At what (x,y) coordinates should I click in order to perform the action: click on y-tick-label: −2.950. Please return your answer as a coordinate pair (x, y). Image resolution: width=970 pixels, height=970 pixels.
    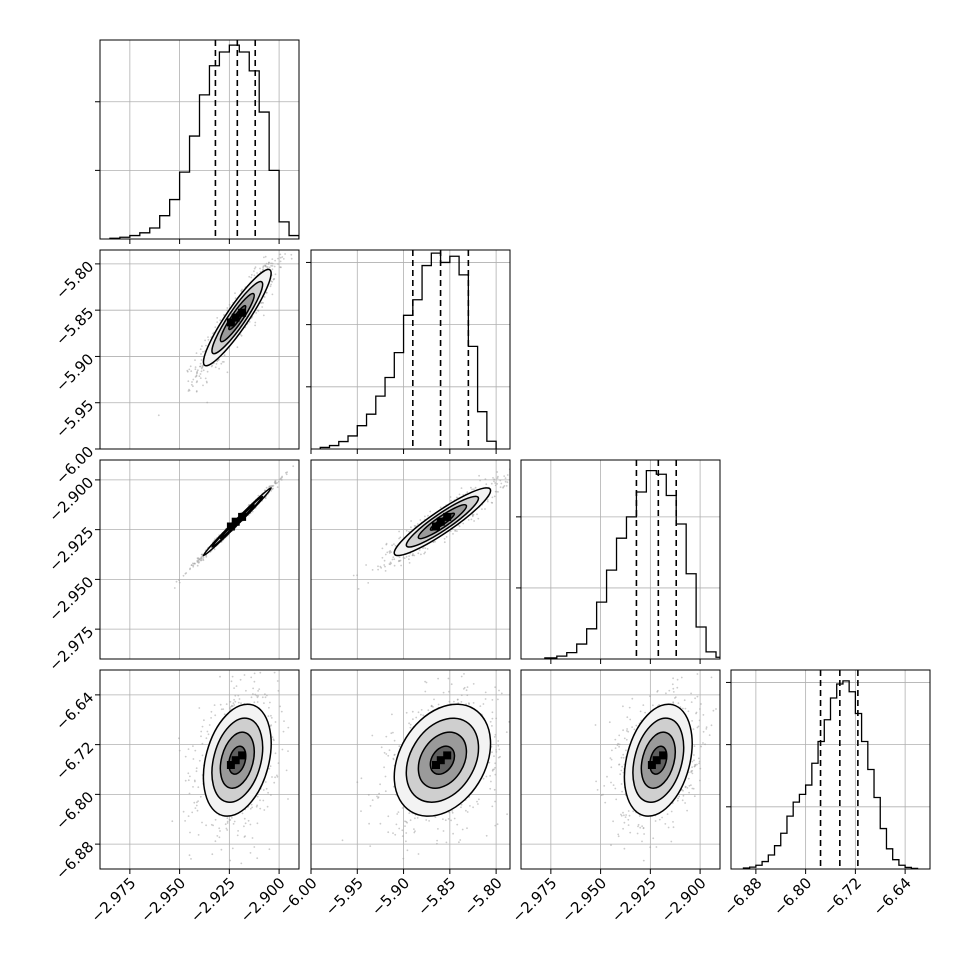
    Looking at the image, I should click on (71, 599).